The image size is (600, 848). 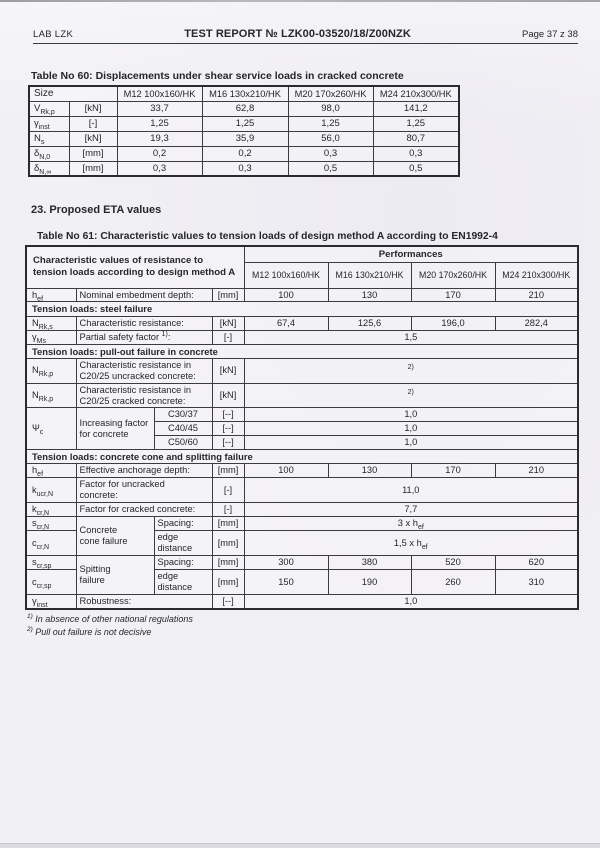 I want to click on t61-row-desc: Effective anchorage depth:, so click(x=144, y=471).